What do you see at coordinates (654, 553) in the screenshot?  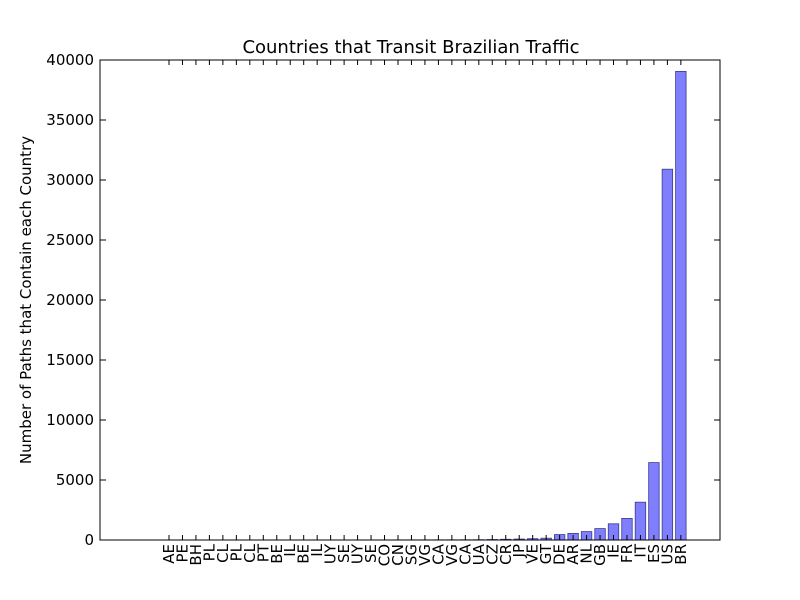 I see `x-tick-label: ES` at bounding box center [654, 553].